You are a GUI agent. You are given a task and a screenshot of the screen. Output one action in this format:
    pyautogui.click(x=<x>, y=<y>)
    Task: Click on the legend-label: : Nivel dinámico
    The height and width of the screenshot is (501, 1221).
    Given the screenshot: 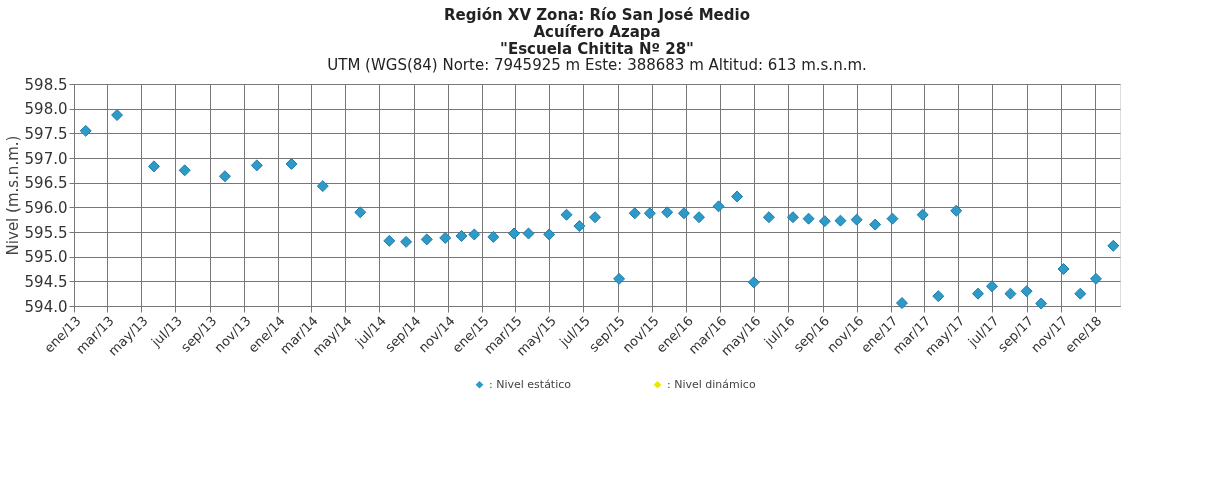 What is the action you would take?
    pyautogui.click(x=711, y=384)
    